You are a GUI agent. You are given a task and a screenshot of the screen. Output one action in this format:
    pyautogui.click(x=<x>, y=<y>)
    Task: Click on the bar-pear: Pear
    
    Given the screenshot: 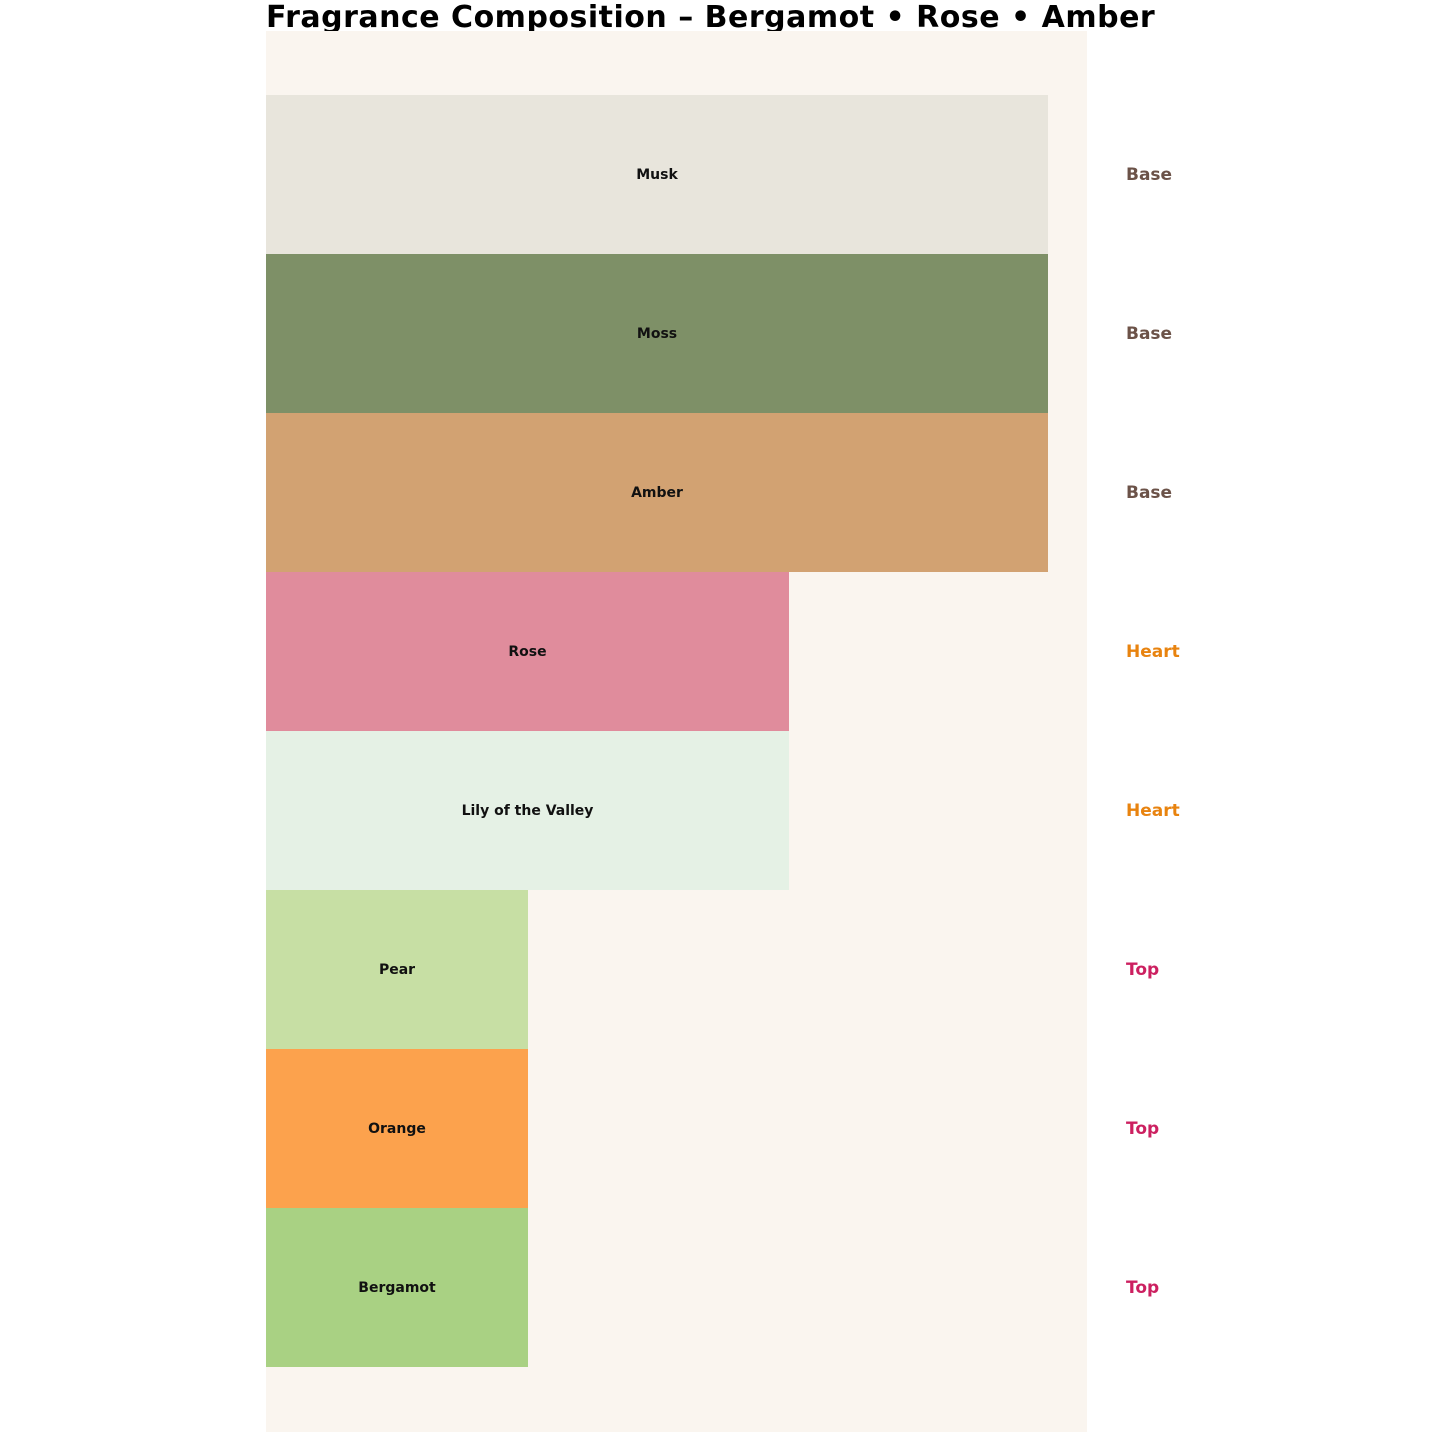 What is the action you would take?
    pyautogui.click(x=397, y=969)
    